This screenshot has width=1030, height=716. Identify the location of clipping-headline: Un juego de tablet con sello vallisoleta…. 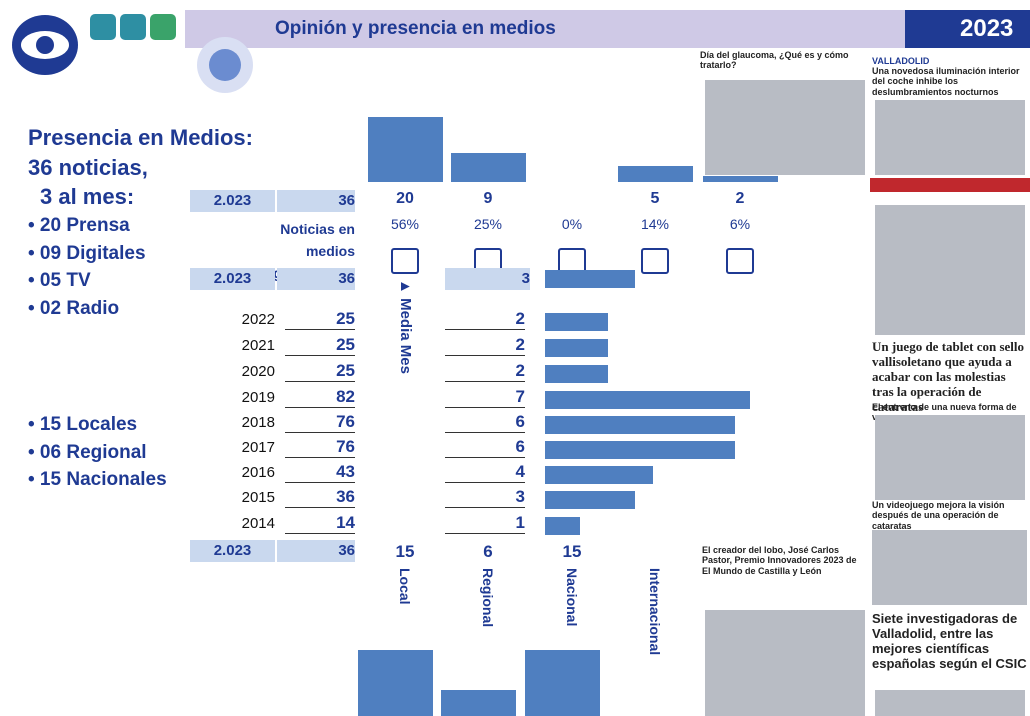
(948, 376).